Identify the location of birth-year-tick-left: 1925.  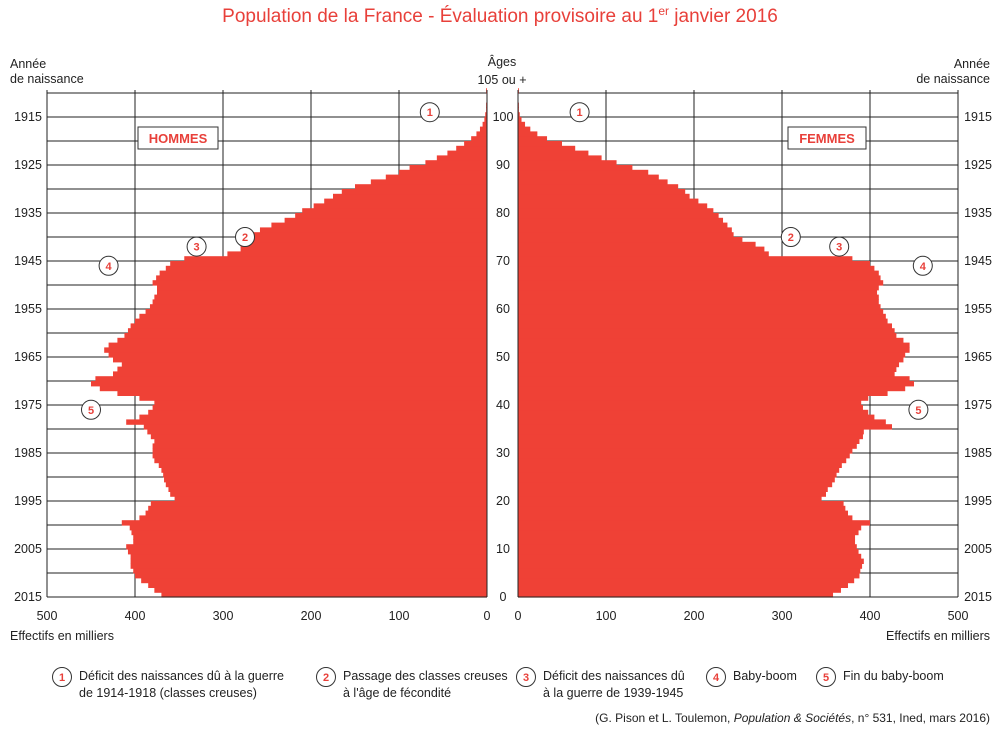
(28, 165).